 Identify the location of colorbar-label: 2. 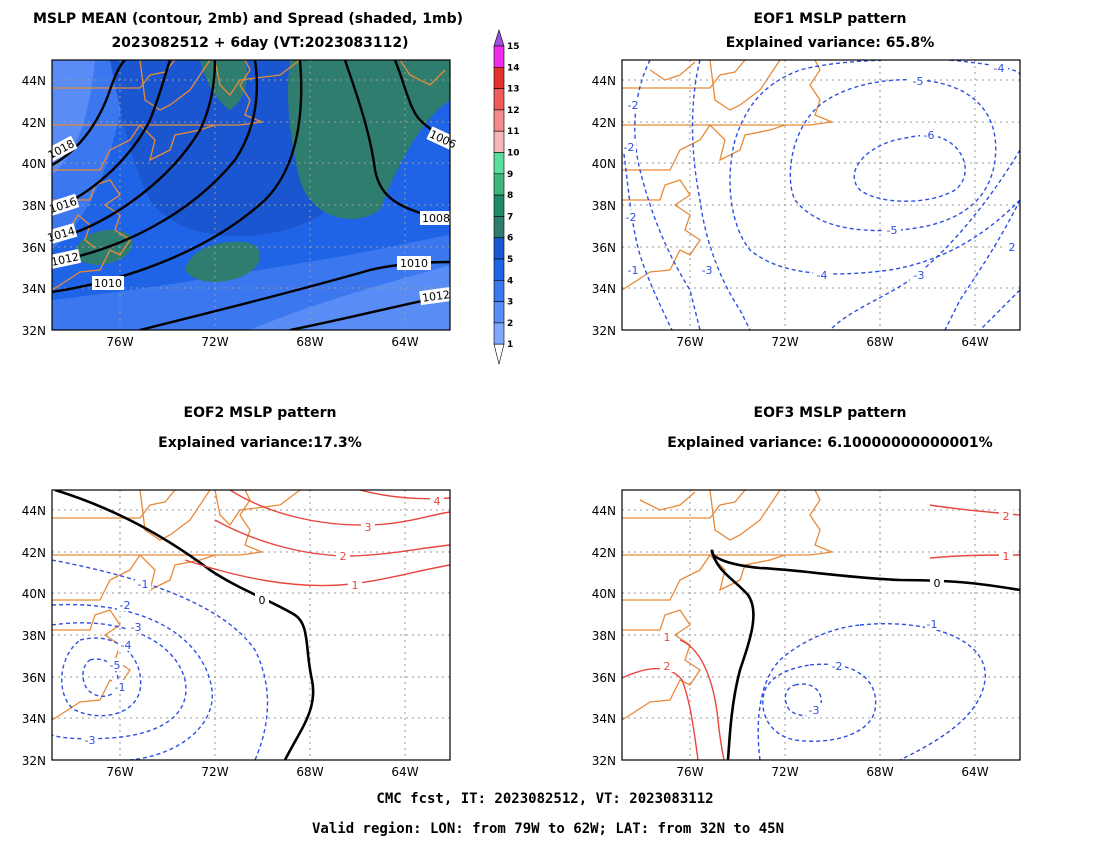
(510, 324).